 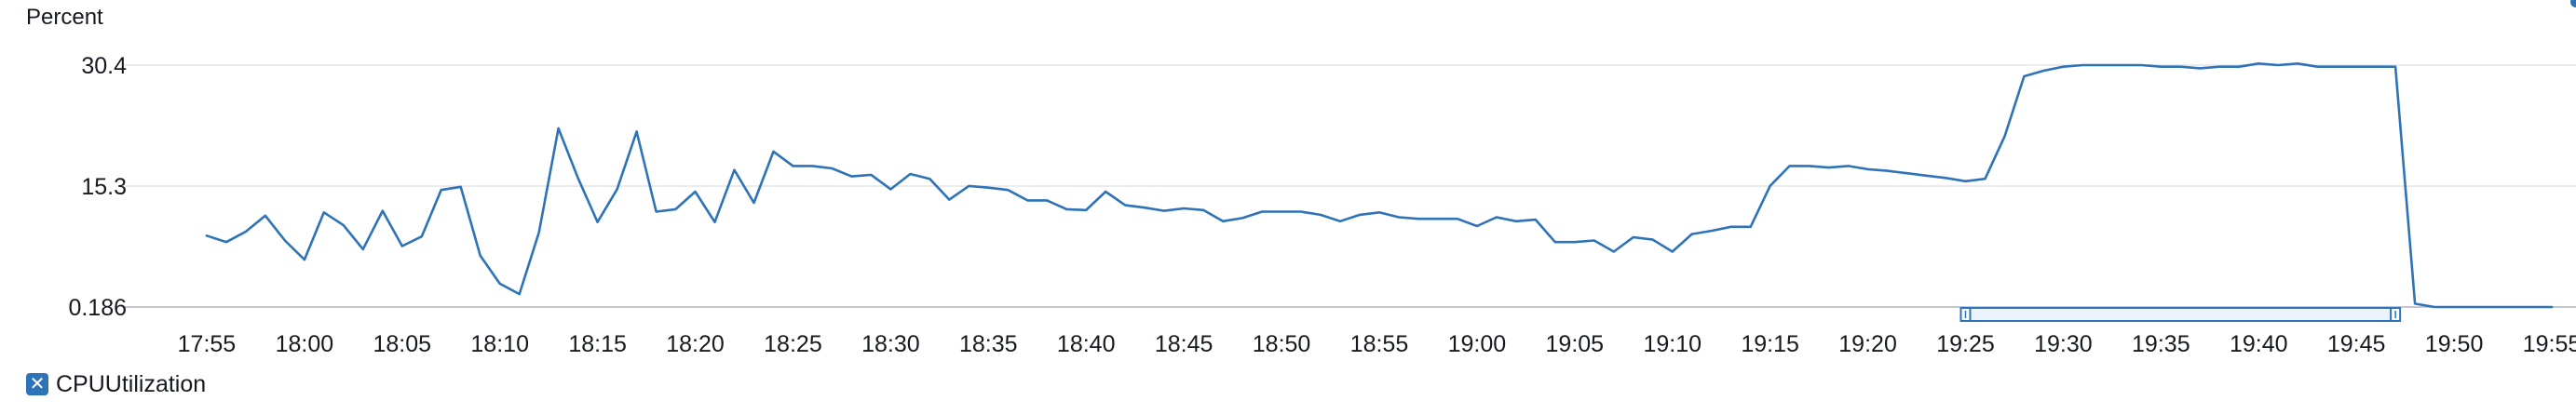 I want to click on x-tick-label: 19:50, so click(x=2454, y=344).